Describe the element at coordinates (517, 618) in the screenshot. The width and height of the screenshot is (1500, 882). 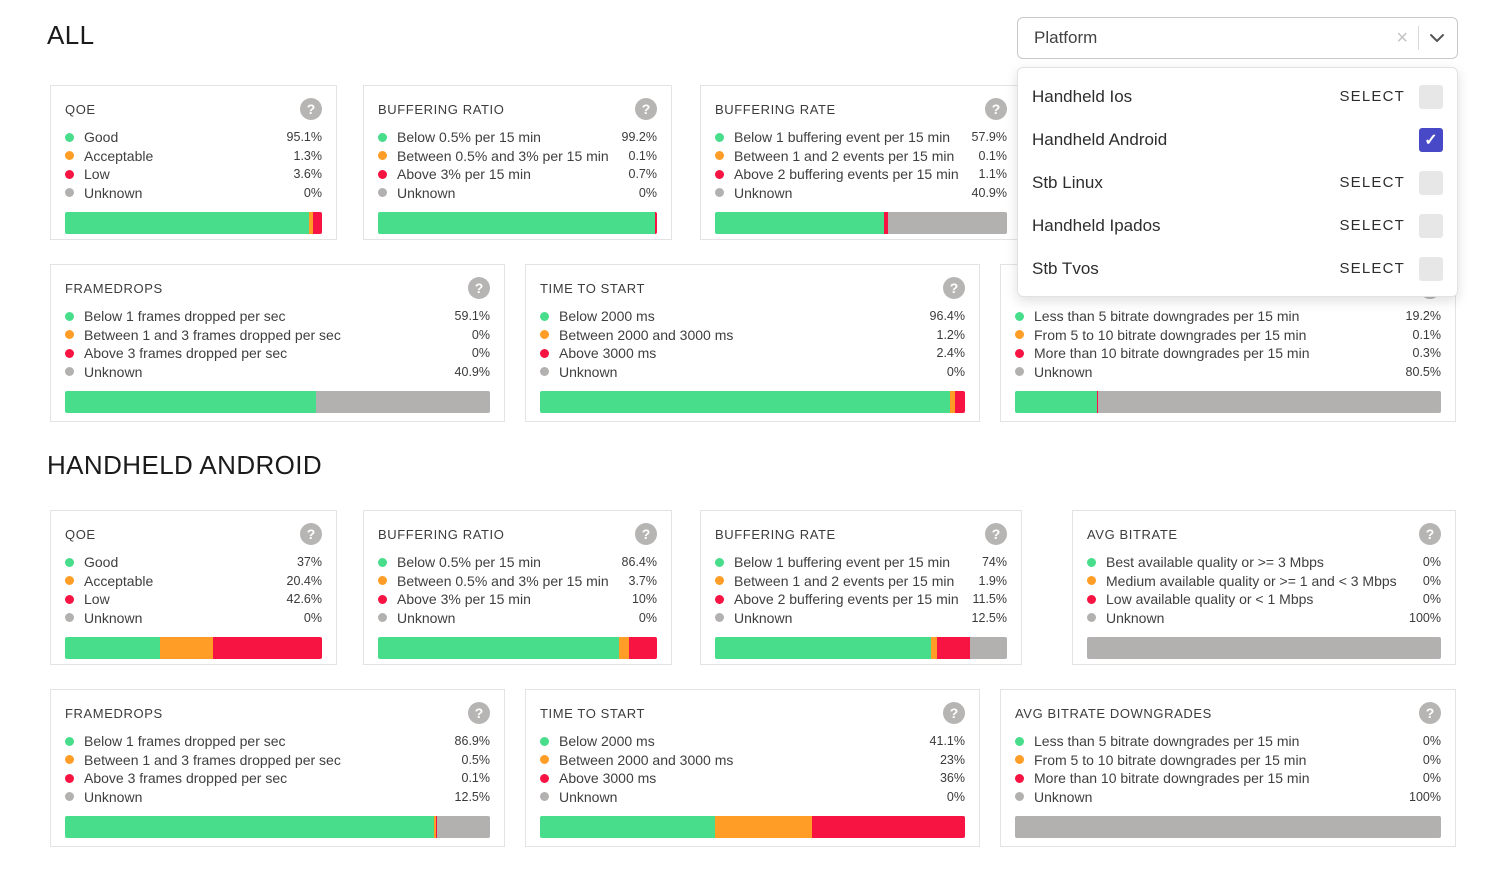
I see `legend-item: Unknown 0%` at that location.